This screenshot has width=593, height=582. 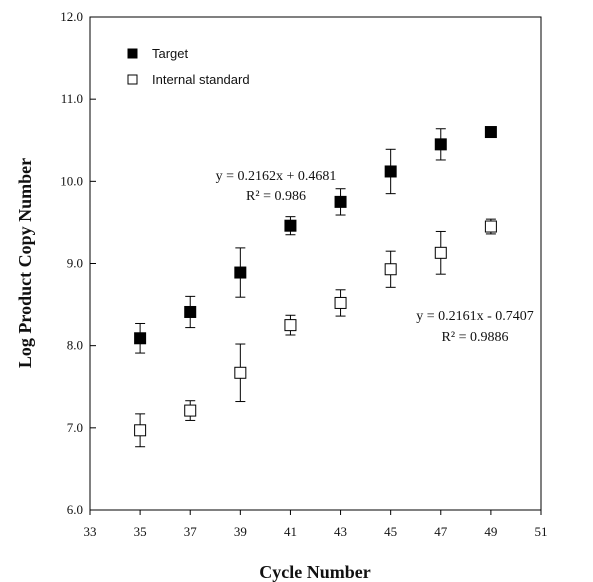 I want to click on x-tick-label: 33, so click(x=90, y=531).